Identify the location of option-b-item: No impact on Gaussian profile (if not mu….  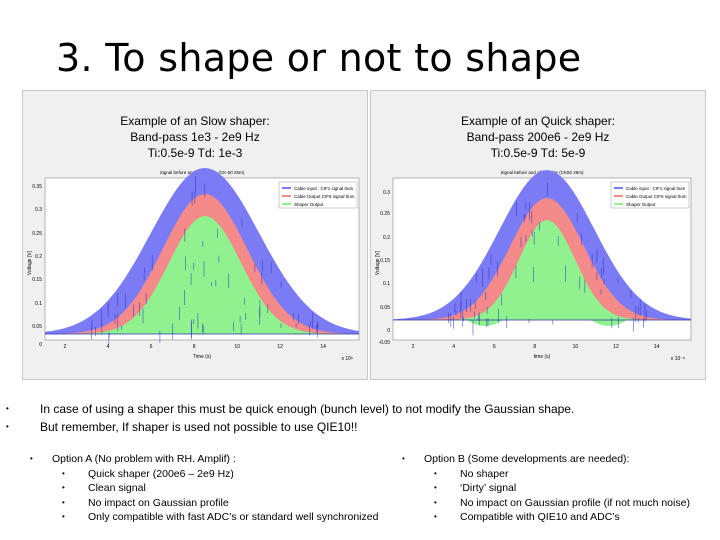
(575, 502).